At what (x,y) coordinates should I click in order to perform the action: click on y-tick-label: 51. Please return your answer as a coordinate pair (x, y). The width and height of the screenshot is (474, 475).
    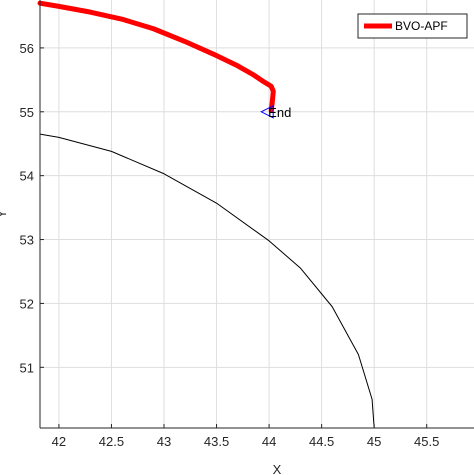
    Looking at the image, I should click on (27, 367).